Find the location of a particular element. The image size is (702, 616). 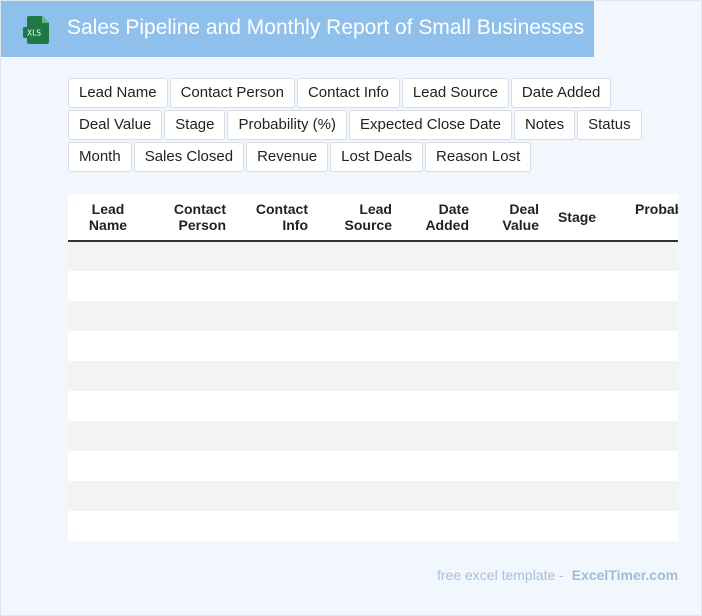

chip-reason-lost: Reason Lost is located at coordinates (478, 157).